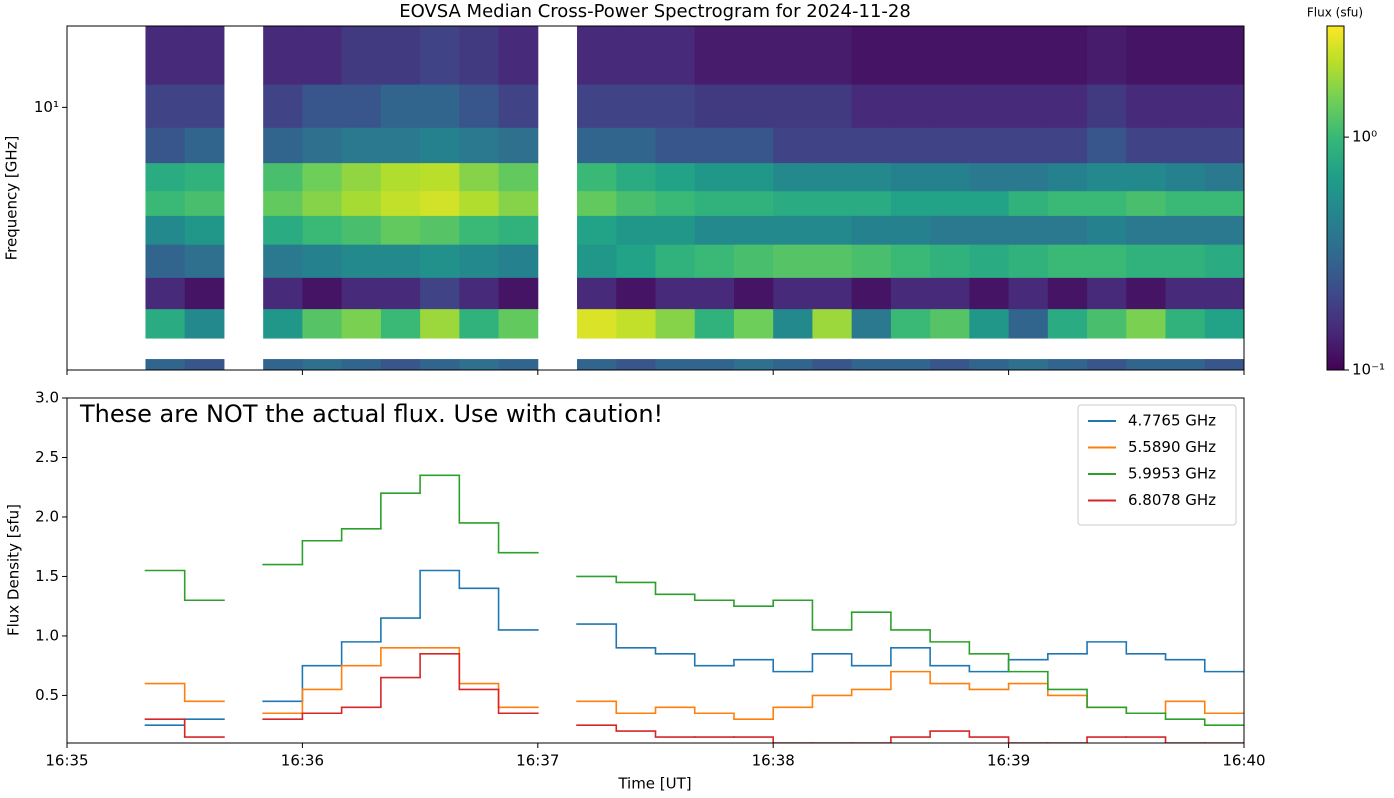  Describe the element at coordinates (1364, 137) in the screenshot. I see `colorbar-tick-label: 10⁰` at that location.